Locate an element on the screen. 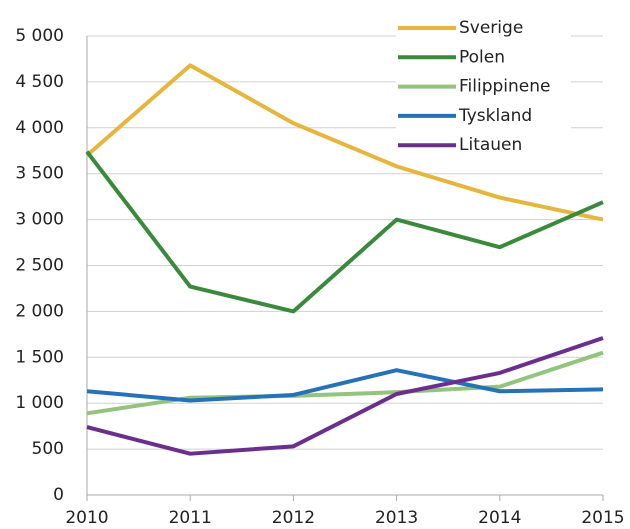  legend-label: Litauen is located at coordinates (490, 145).